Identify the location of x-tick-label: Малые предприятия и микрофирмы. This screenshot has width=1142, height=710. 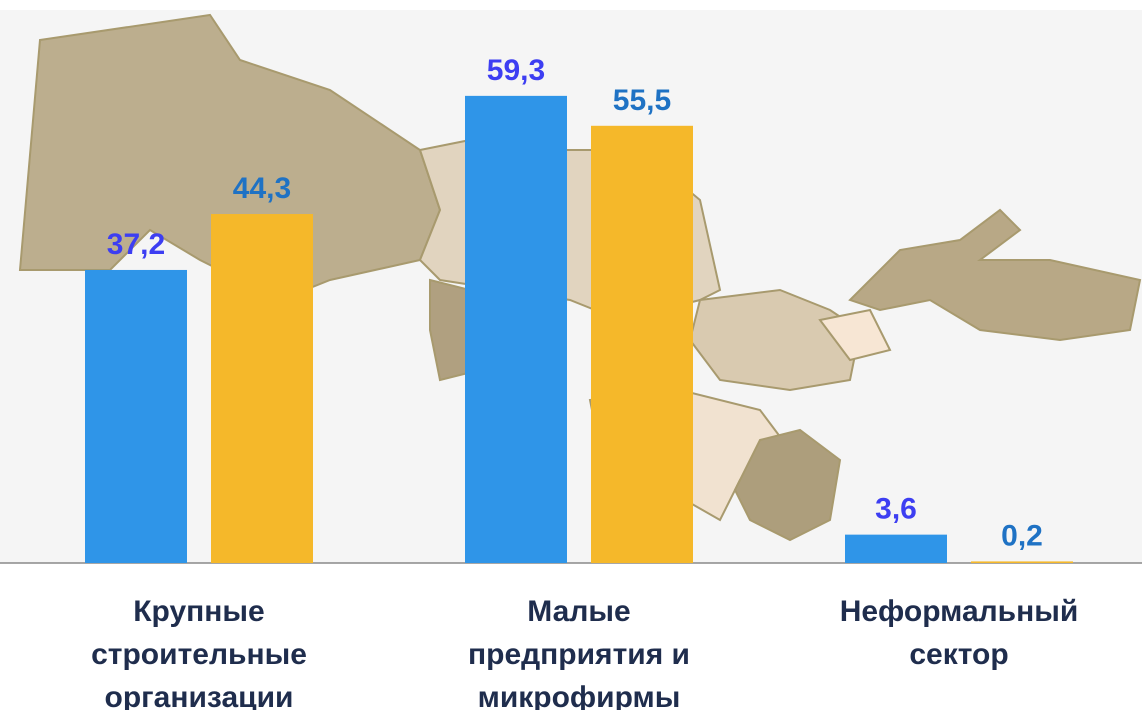
(579, 652).